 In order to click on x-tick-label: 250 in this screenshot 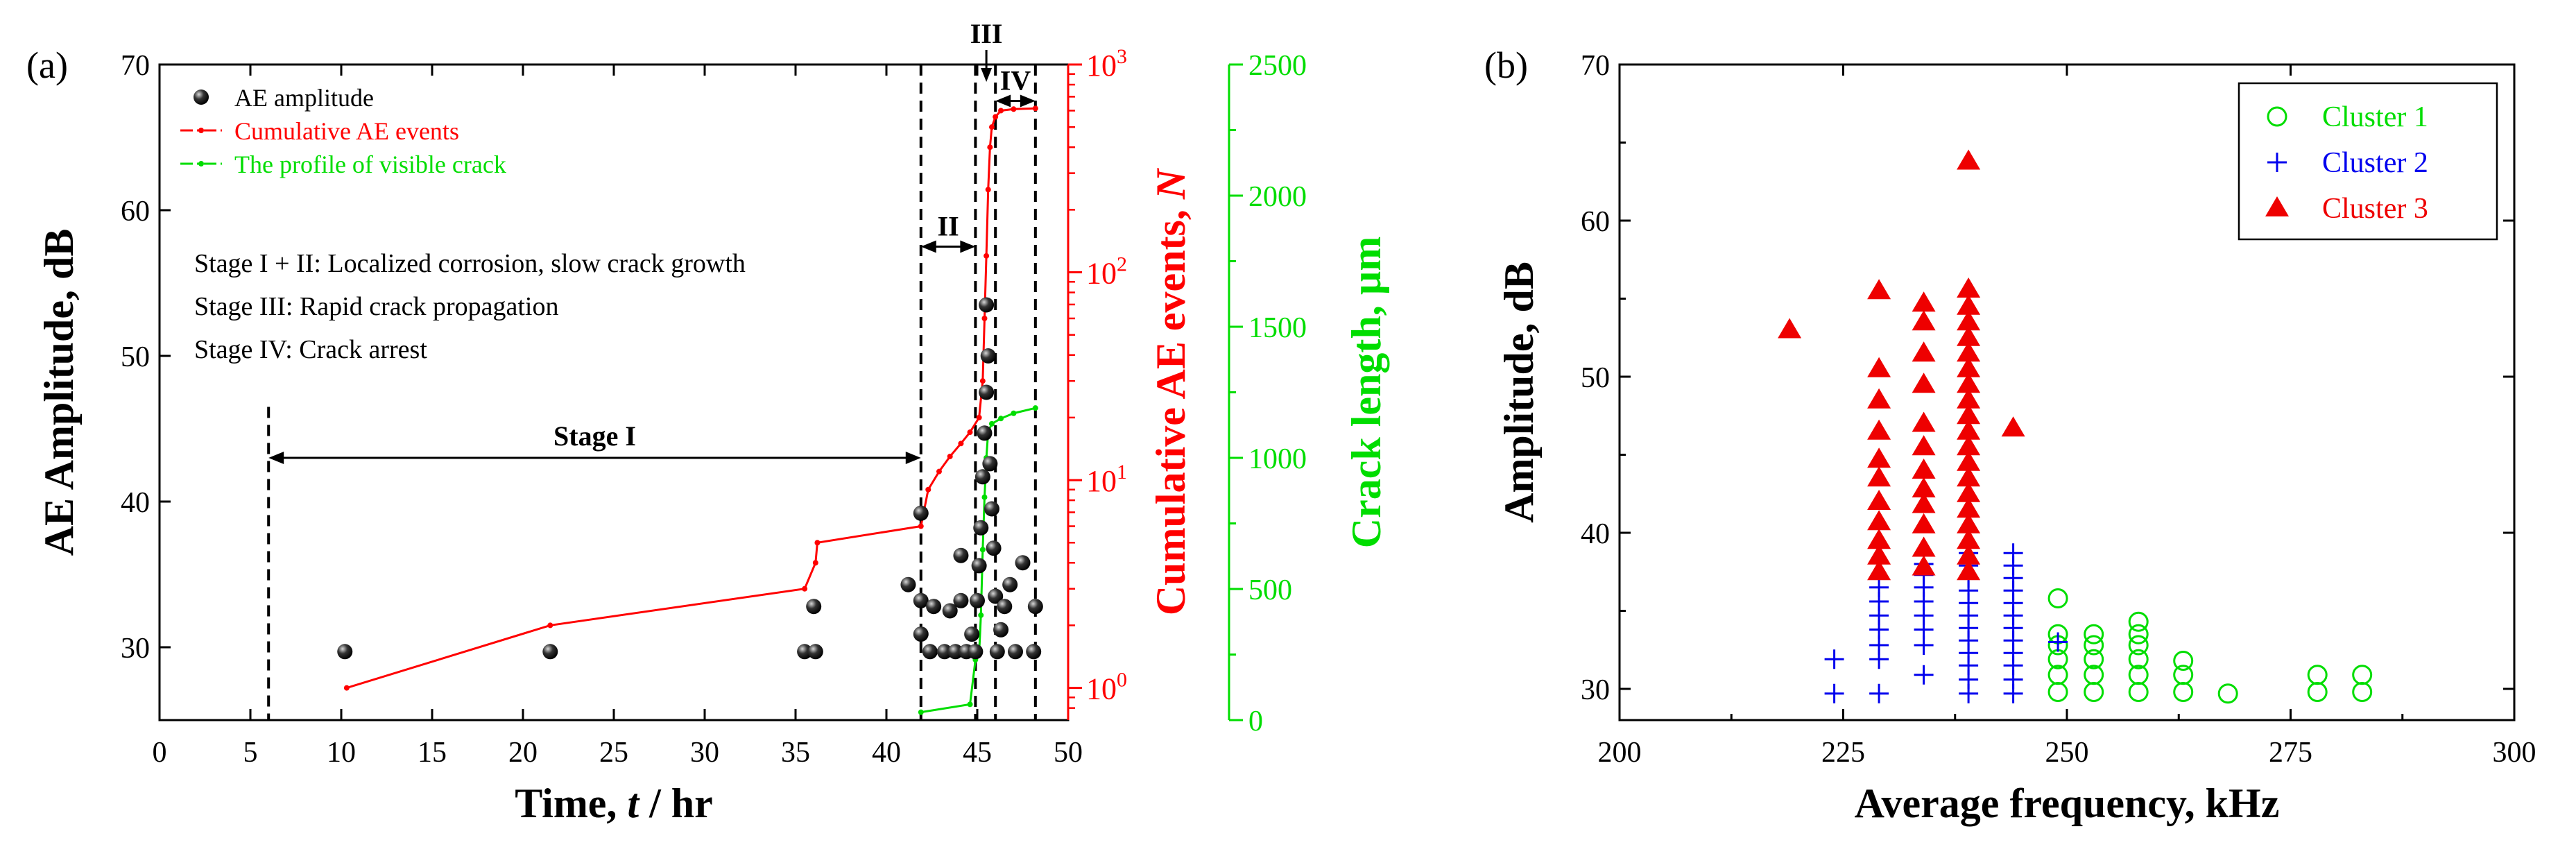, I will do `click(2067, 753)`.